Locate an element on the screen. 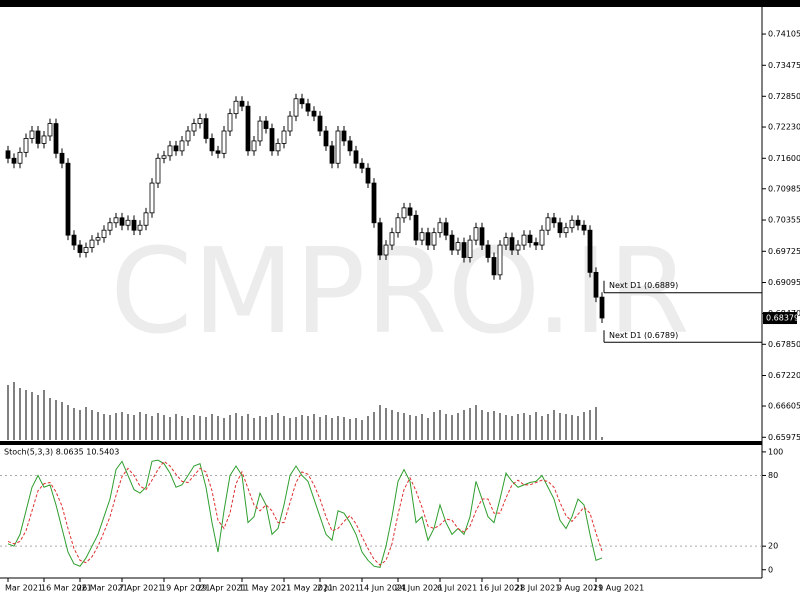 This screenshot has width=800, height=600. x-tick-label: 7 Apr 2021 is located at coordinates (141, 588).